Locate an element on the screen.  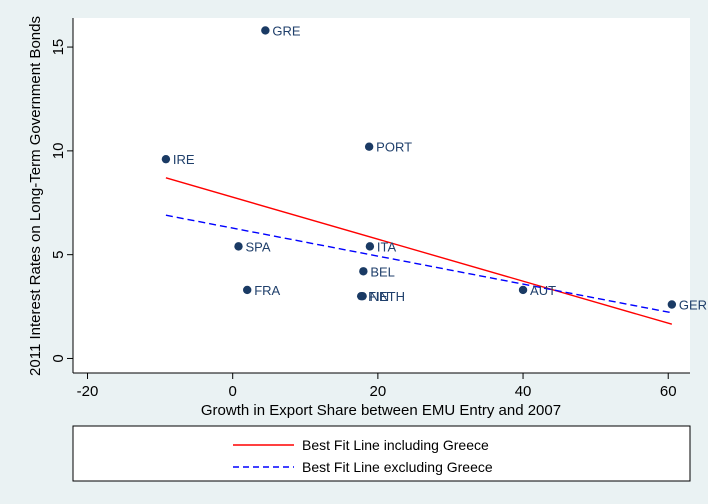
point-label-spa: SPA is located at coordinates (258, 246).